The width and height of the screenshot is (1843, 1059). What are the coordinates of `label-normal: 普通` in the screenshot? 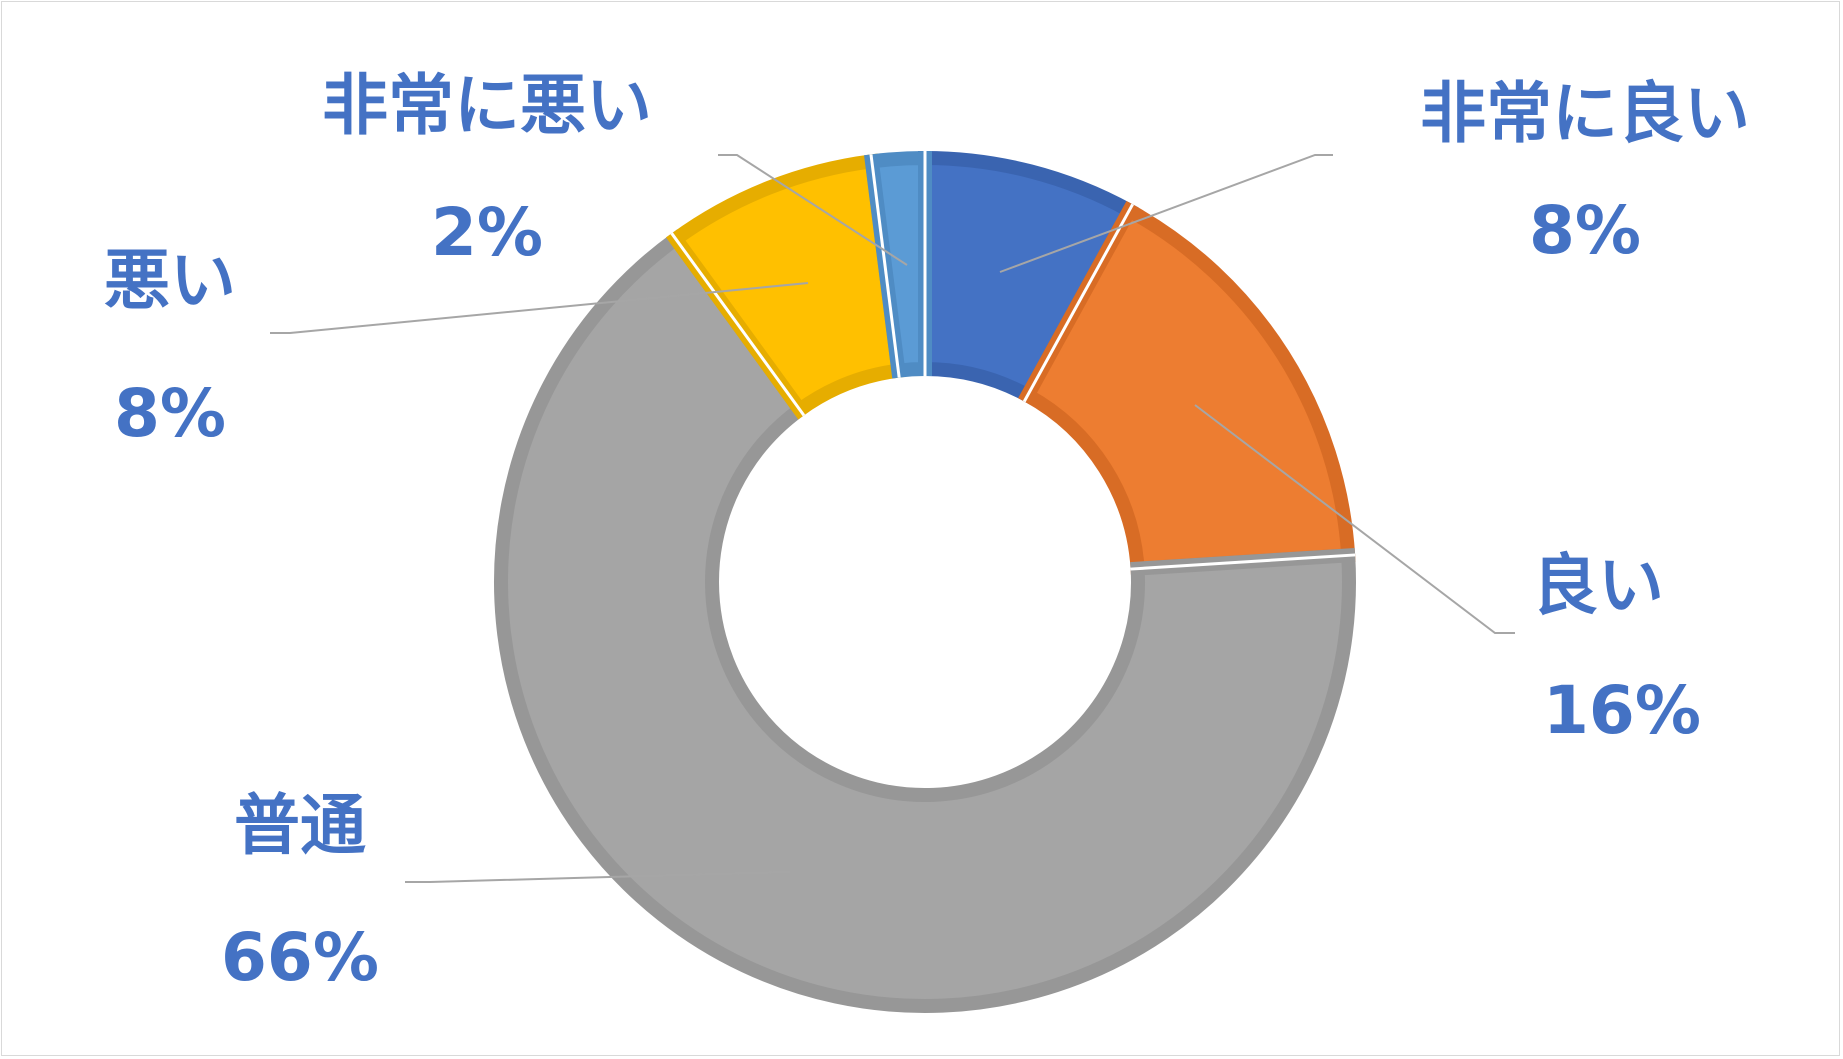 It's located at (300, 825).